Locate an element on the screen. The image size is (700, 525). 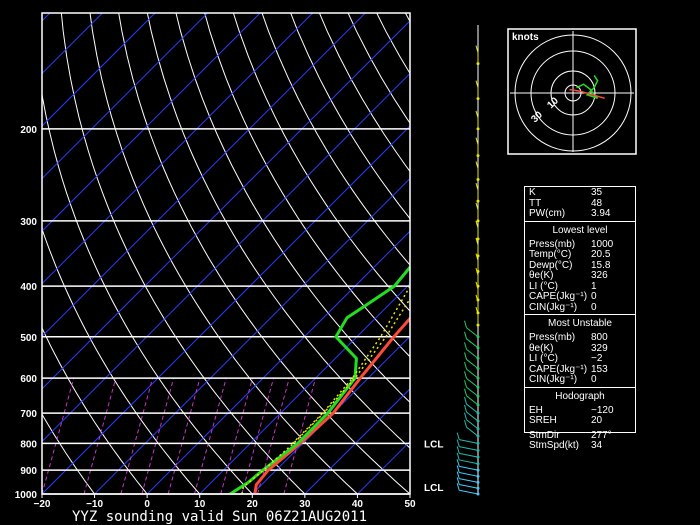
x-tick-label: 0 is located at coordinates (147, 504).